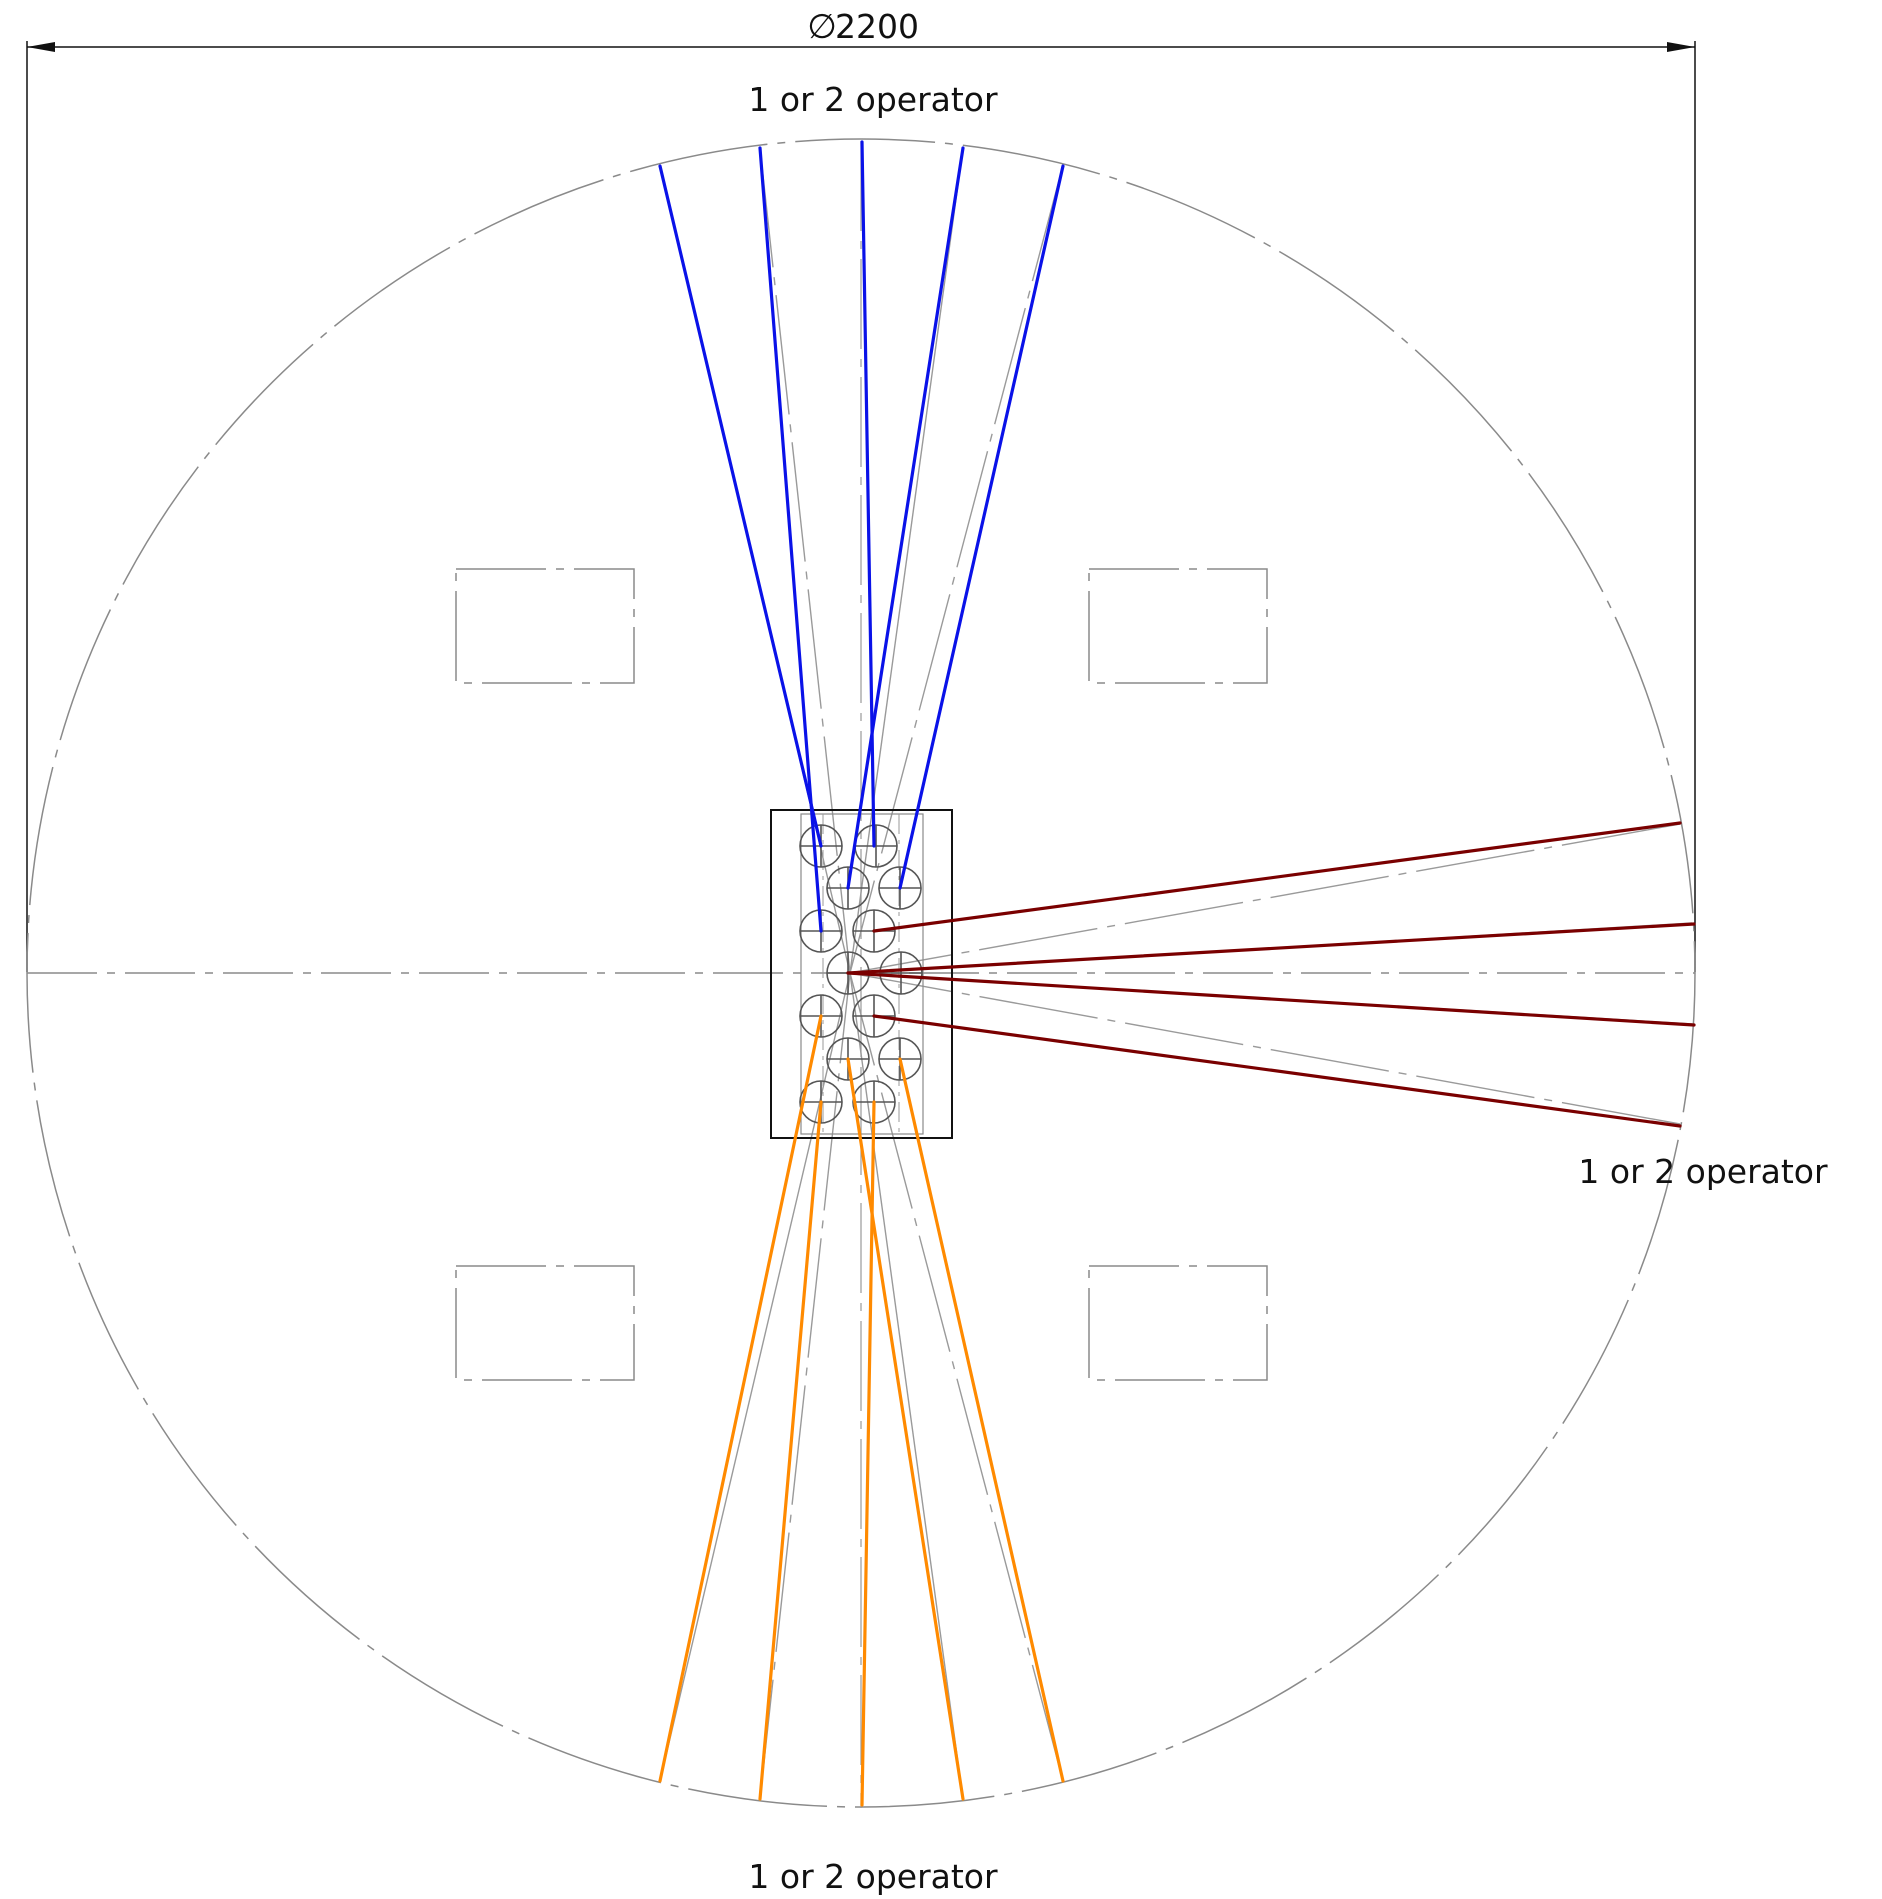 The image size is (1882, 1899). I want to click on phantom-rect-top-right, so click(1178, 626).